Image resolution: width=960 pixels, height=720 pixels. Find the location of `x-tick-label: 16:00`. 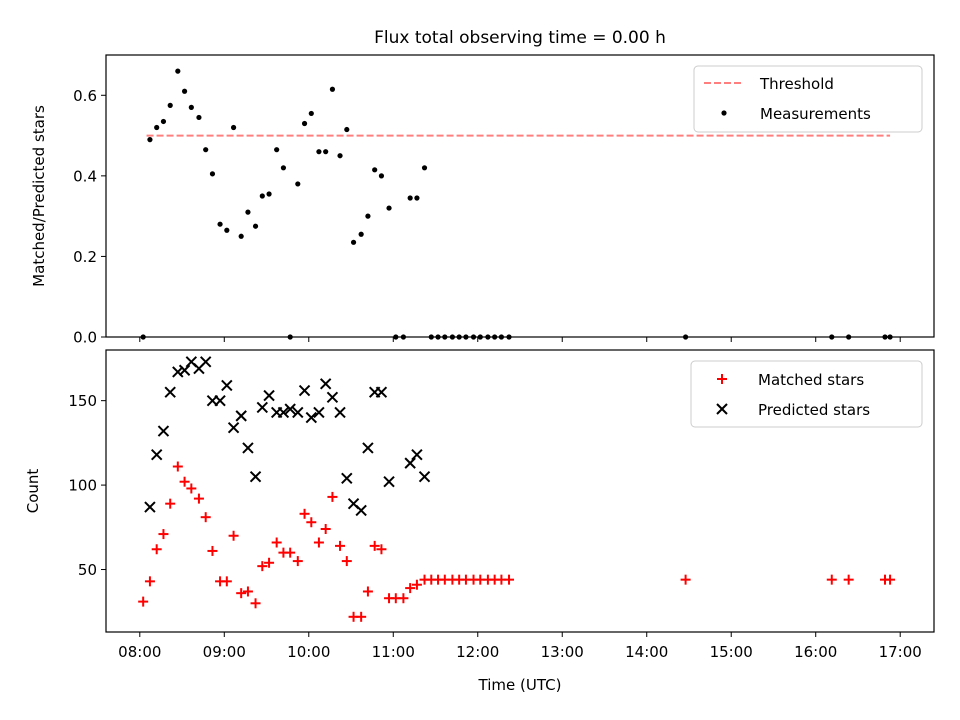

x-tick-label: 16:00 is located at coordinates (815, 652).